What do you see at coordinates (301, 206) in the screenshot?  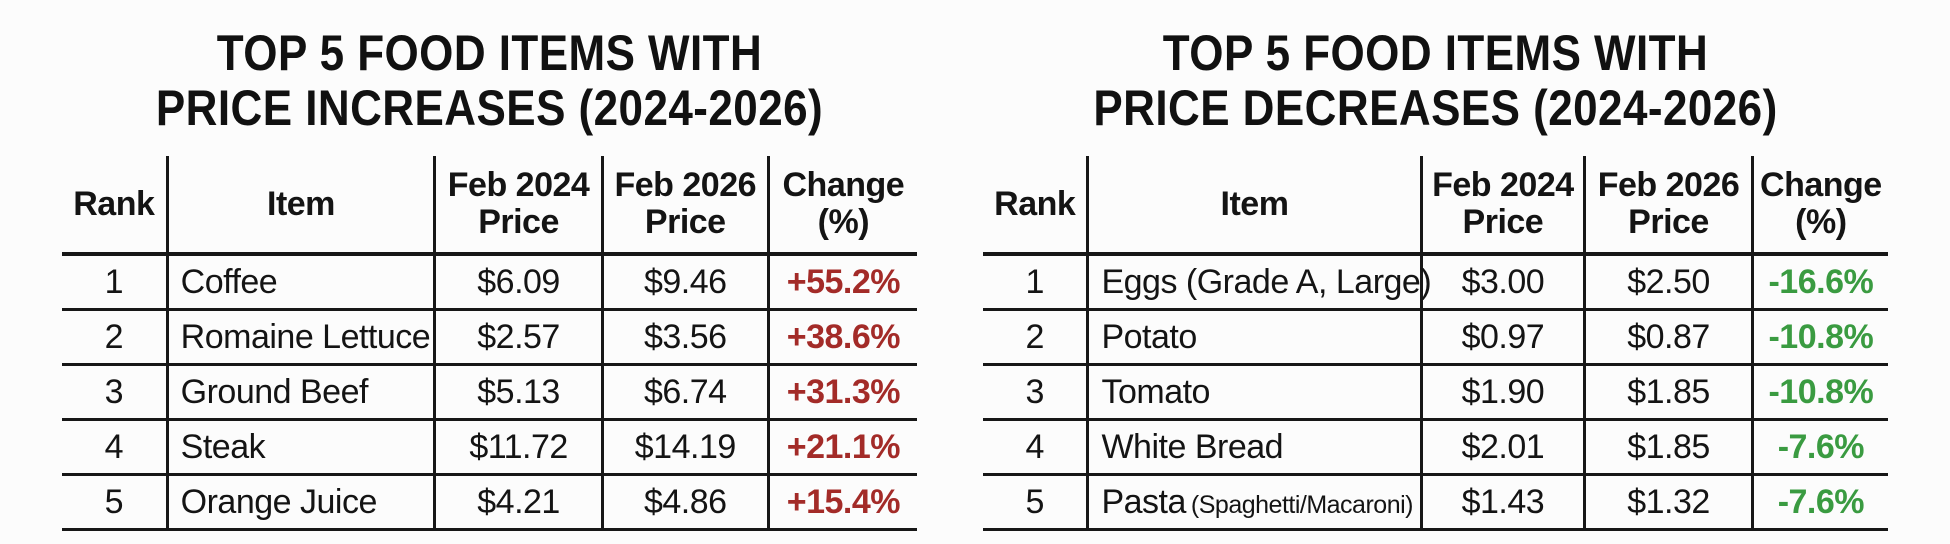 I see `increases-col-item: Item` at bounding box center [301, 206].